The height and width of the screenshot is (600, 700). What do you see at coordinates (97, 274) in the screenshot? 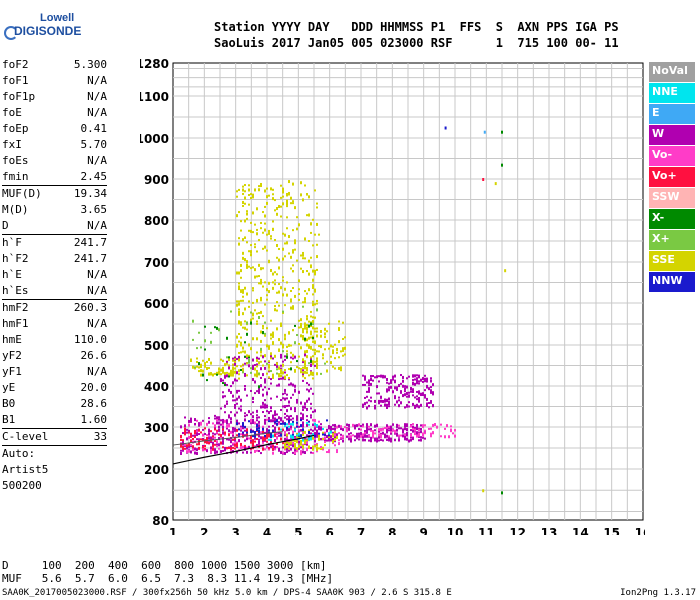
I see `param-value: N/A` at bounding box center [97, 274].